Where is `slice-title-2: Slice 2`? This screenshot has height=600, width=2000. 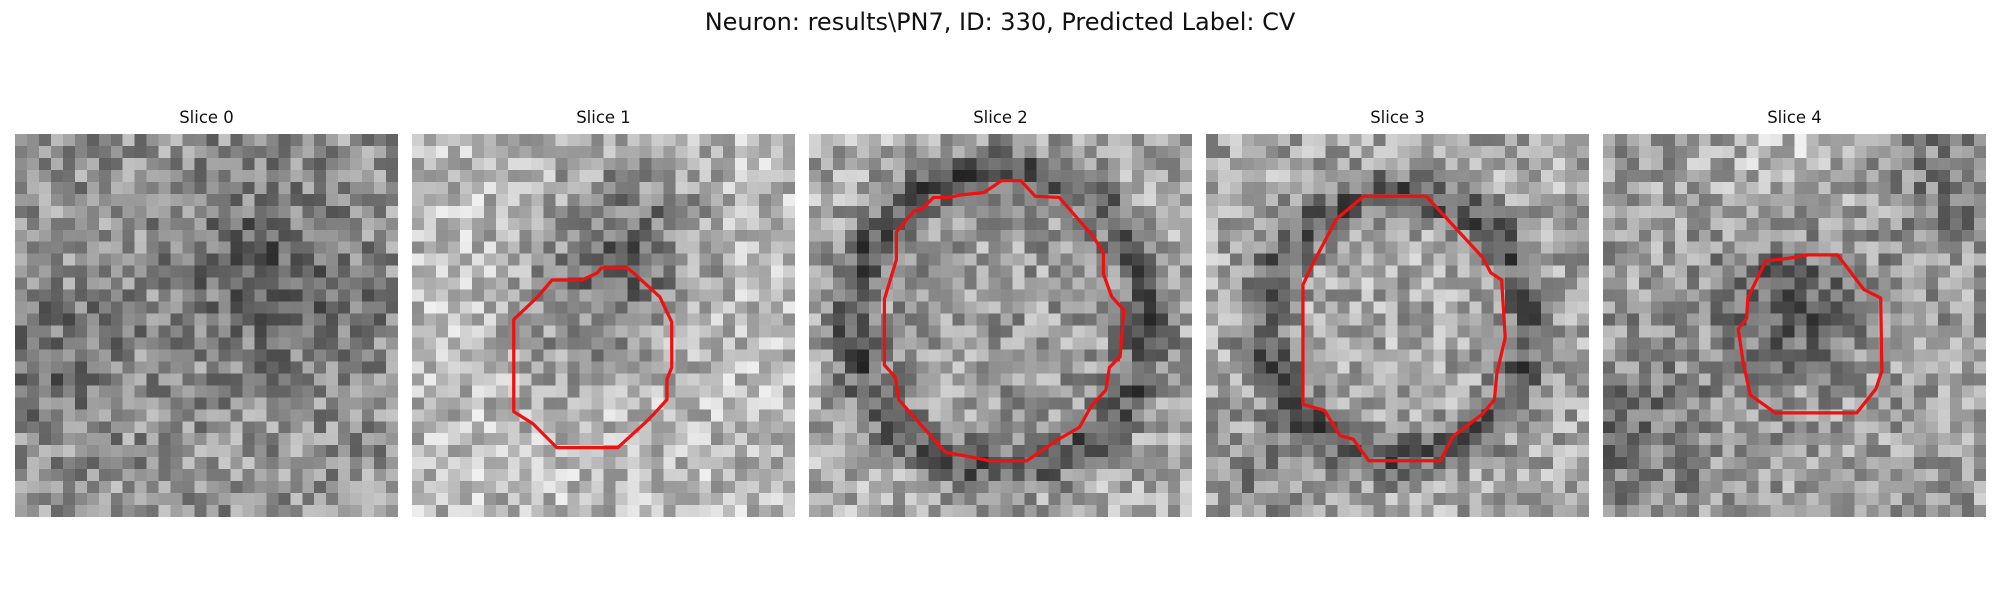
slice-title-2: Slice 2 is located at coordinates (1000, 117).